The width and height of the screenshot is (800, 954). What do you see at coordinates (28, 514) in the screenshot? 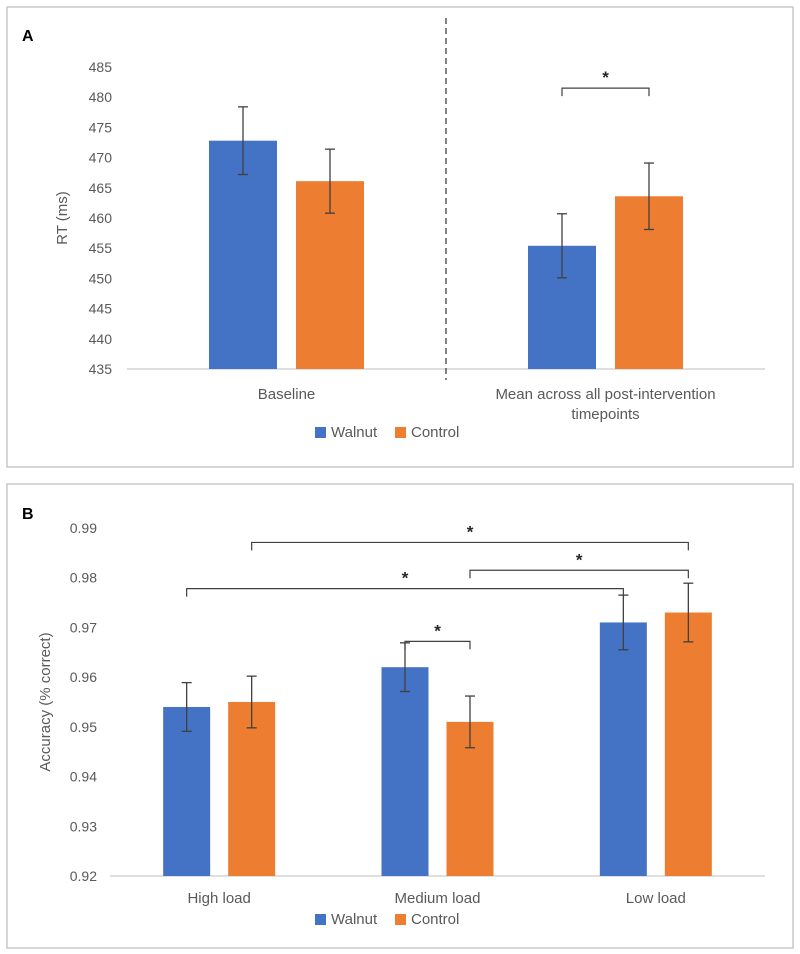
I see `panel-b-label: B` at bounding box center [28, 514].